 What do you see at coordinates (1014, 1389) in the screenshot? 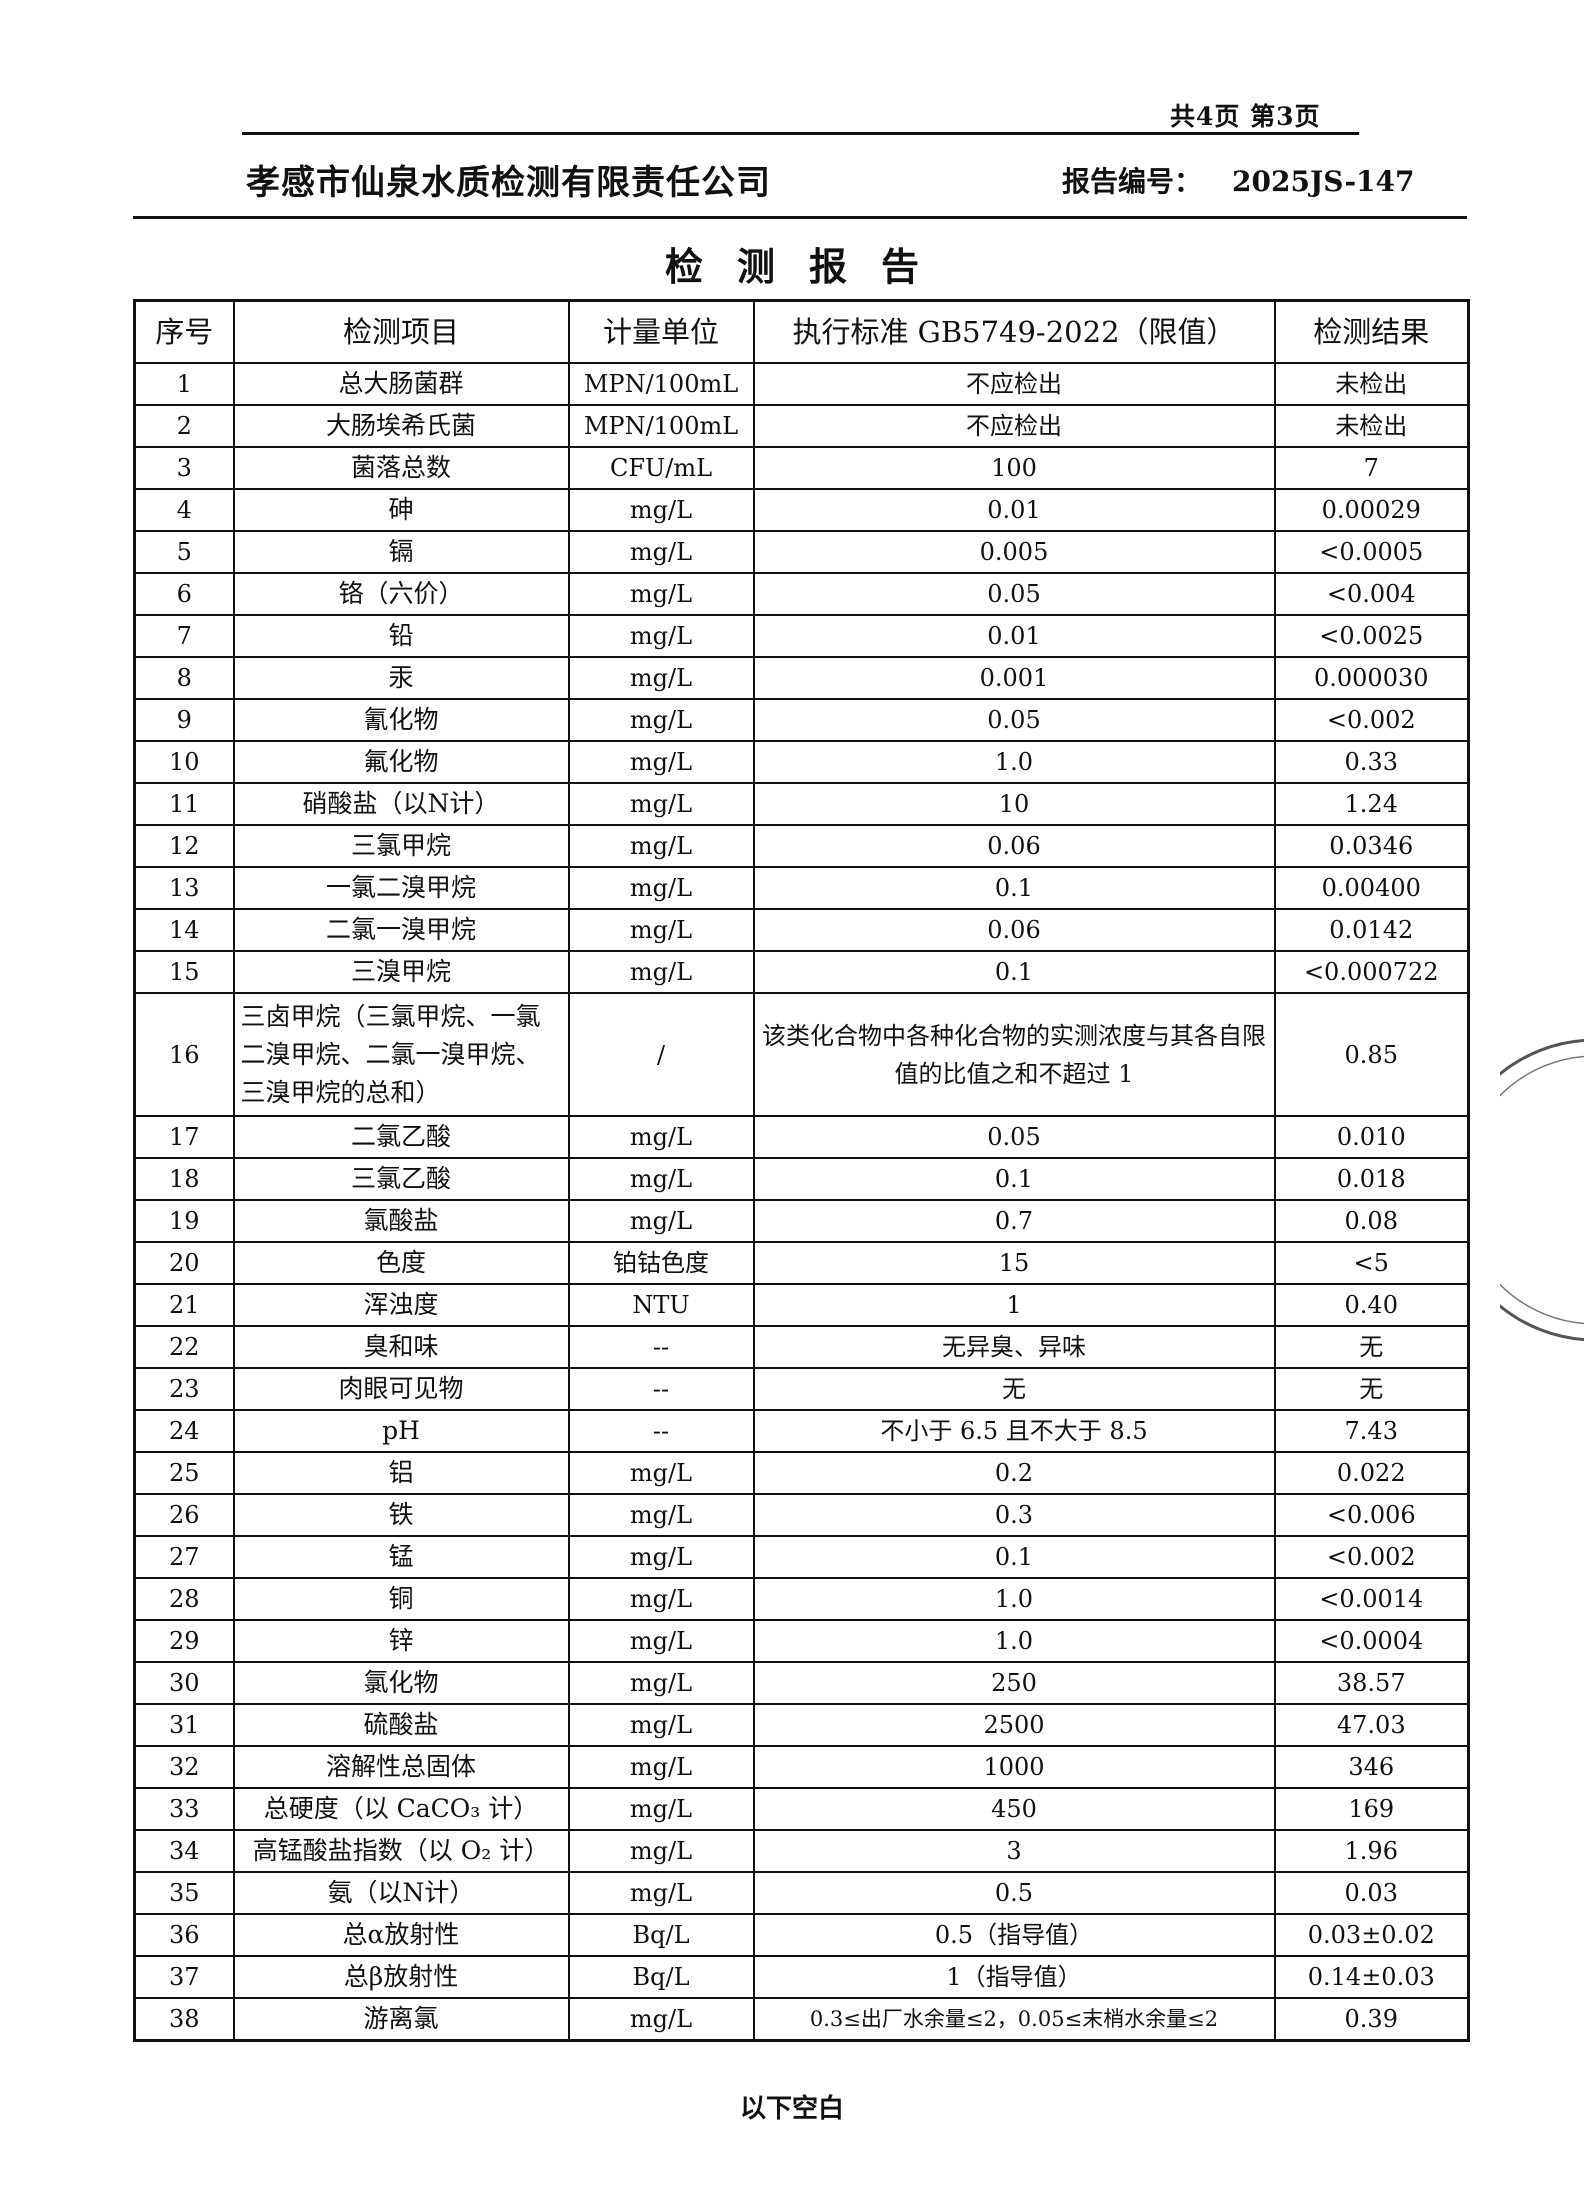
I see `row-standard: 无` at bounding box center [1014, 1389].